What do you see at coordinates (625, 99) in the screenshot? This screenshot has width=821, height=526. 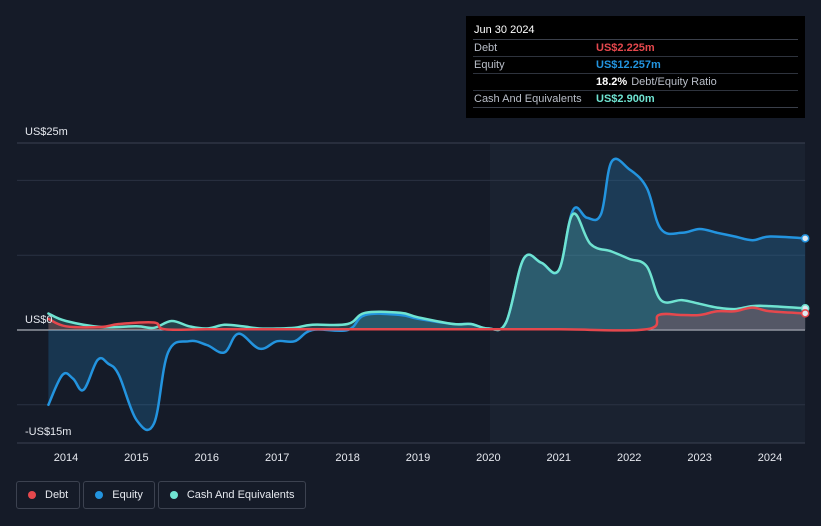 I see `tooltip-cash-value: US$2.900m` at bounding box center [625, 99].